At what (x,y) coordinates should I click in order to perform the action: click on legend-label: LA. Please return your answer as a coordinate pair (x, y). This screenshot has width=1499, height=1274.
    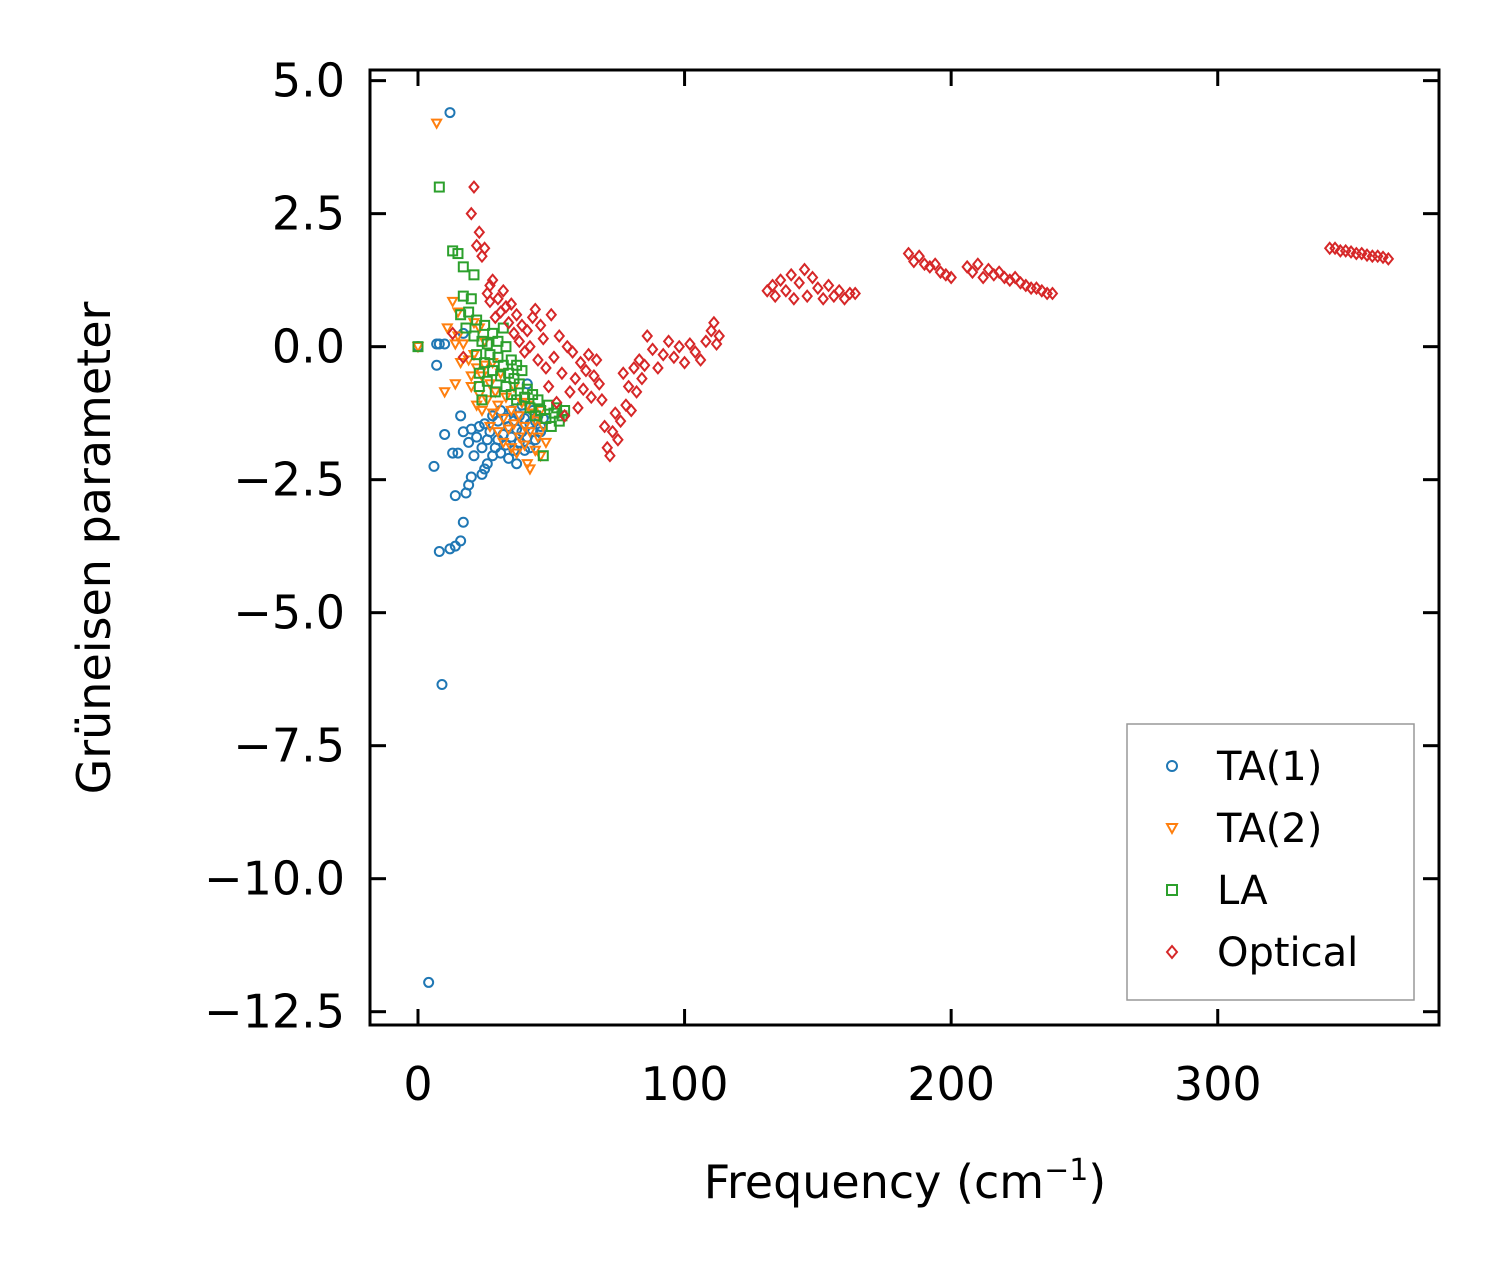
    Looking at the image, I should click on (1242, 891).